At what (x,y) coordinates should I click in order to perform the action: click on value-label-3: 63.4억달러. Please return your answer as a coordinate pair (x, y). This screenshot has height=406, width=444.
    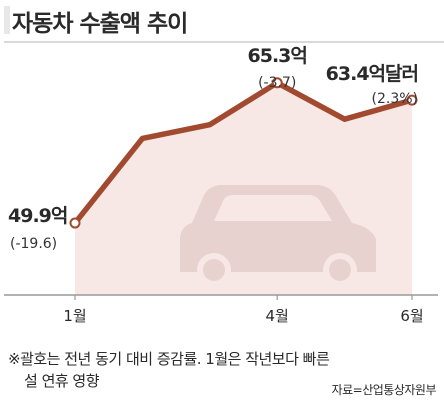
    Looking at the image, I should click on (372, 74).